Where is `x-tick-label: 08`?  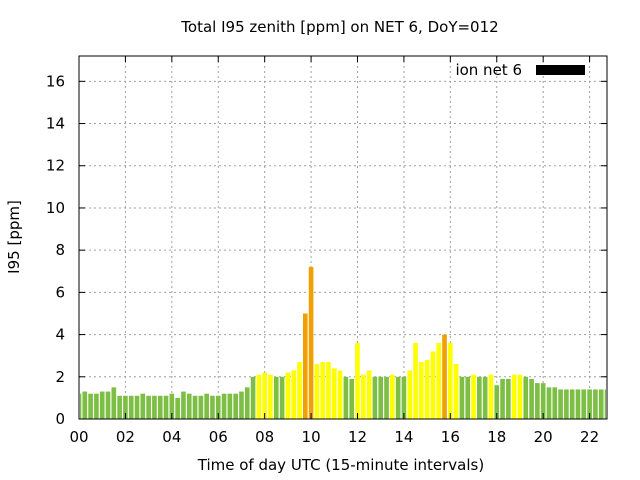 x-tick-label: 08 is located at coordinates (264, 437).